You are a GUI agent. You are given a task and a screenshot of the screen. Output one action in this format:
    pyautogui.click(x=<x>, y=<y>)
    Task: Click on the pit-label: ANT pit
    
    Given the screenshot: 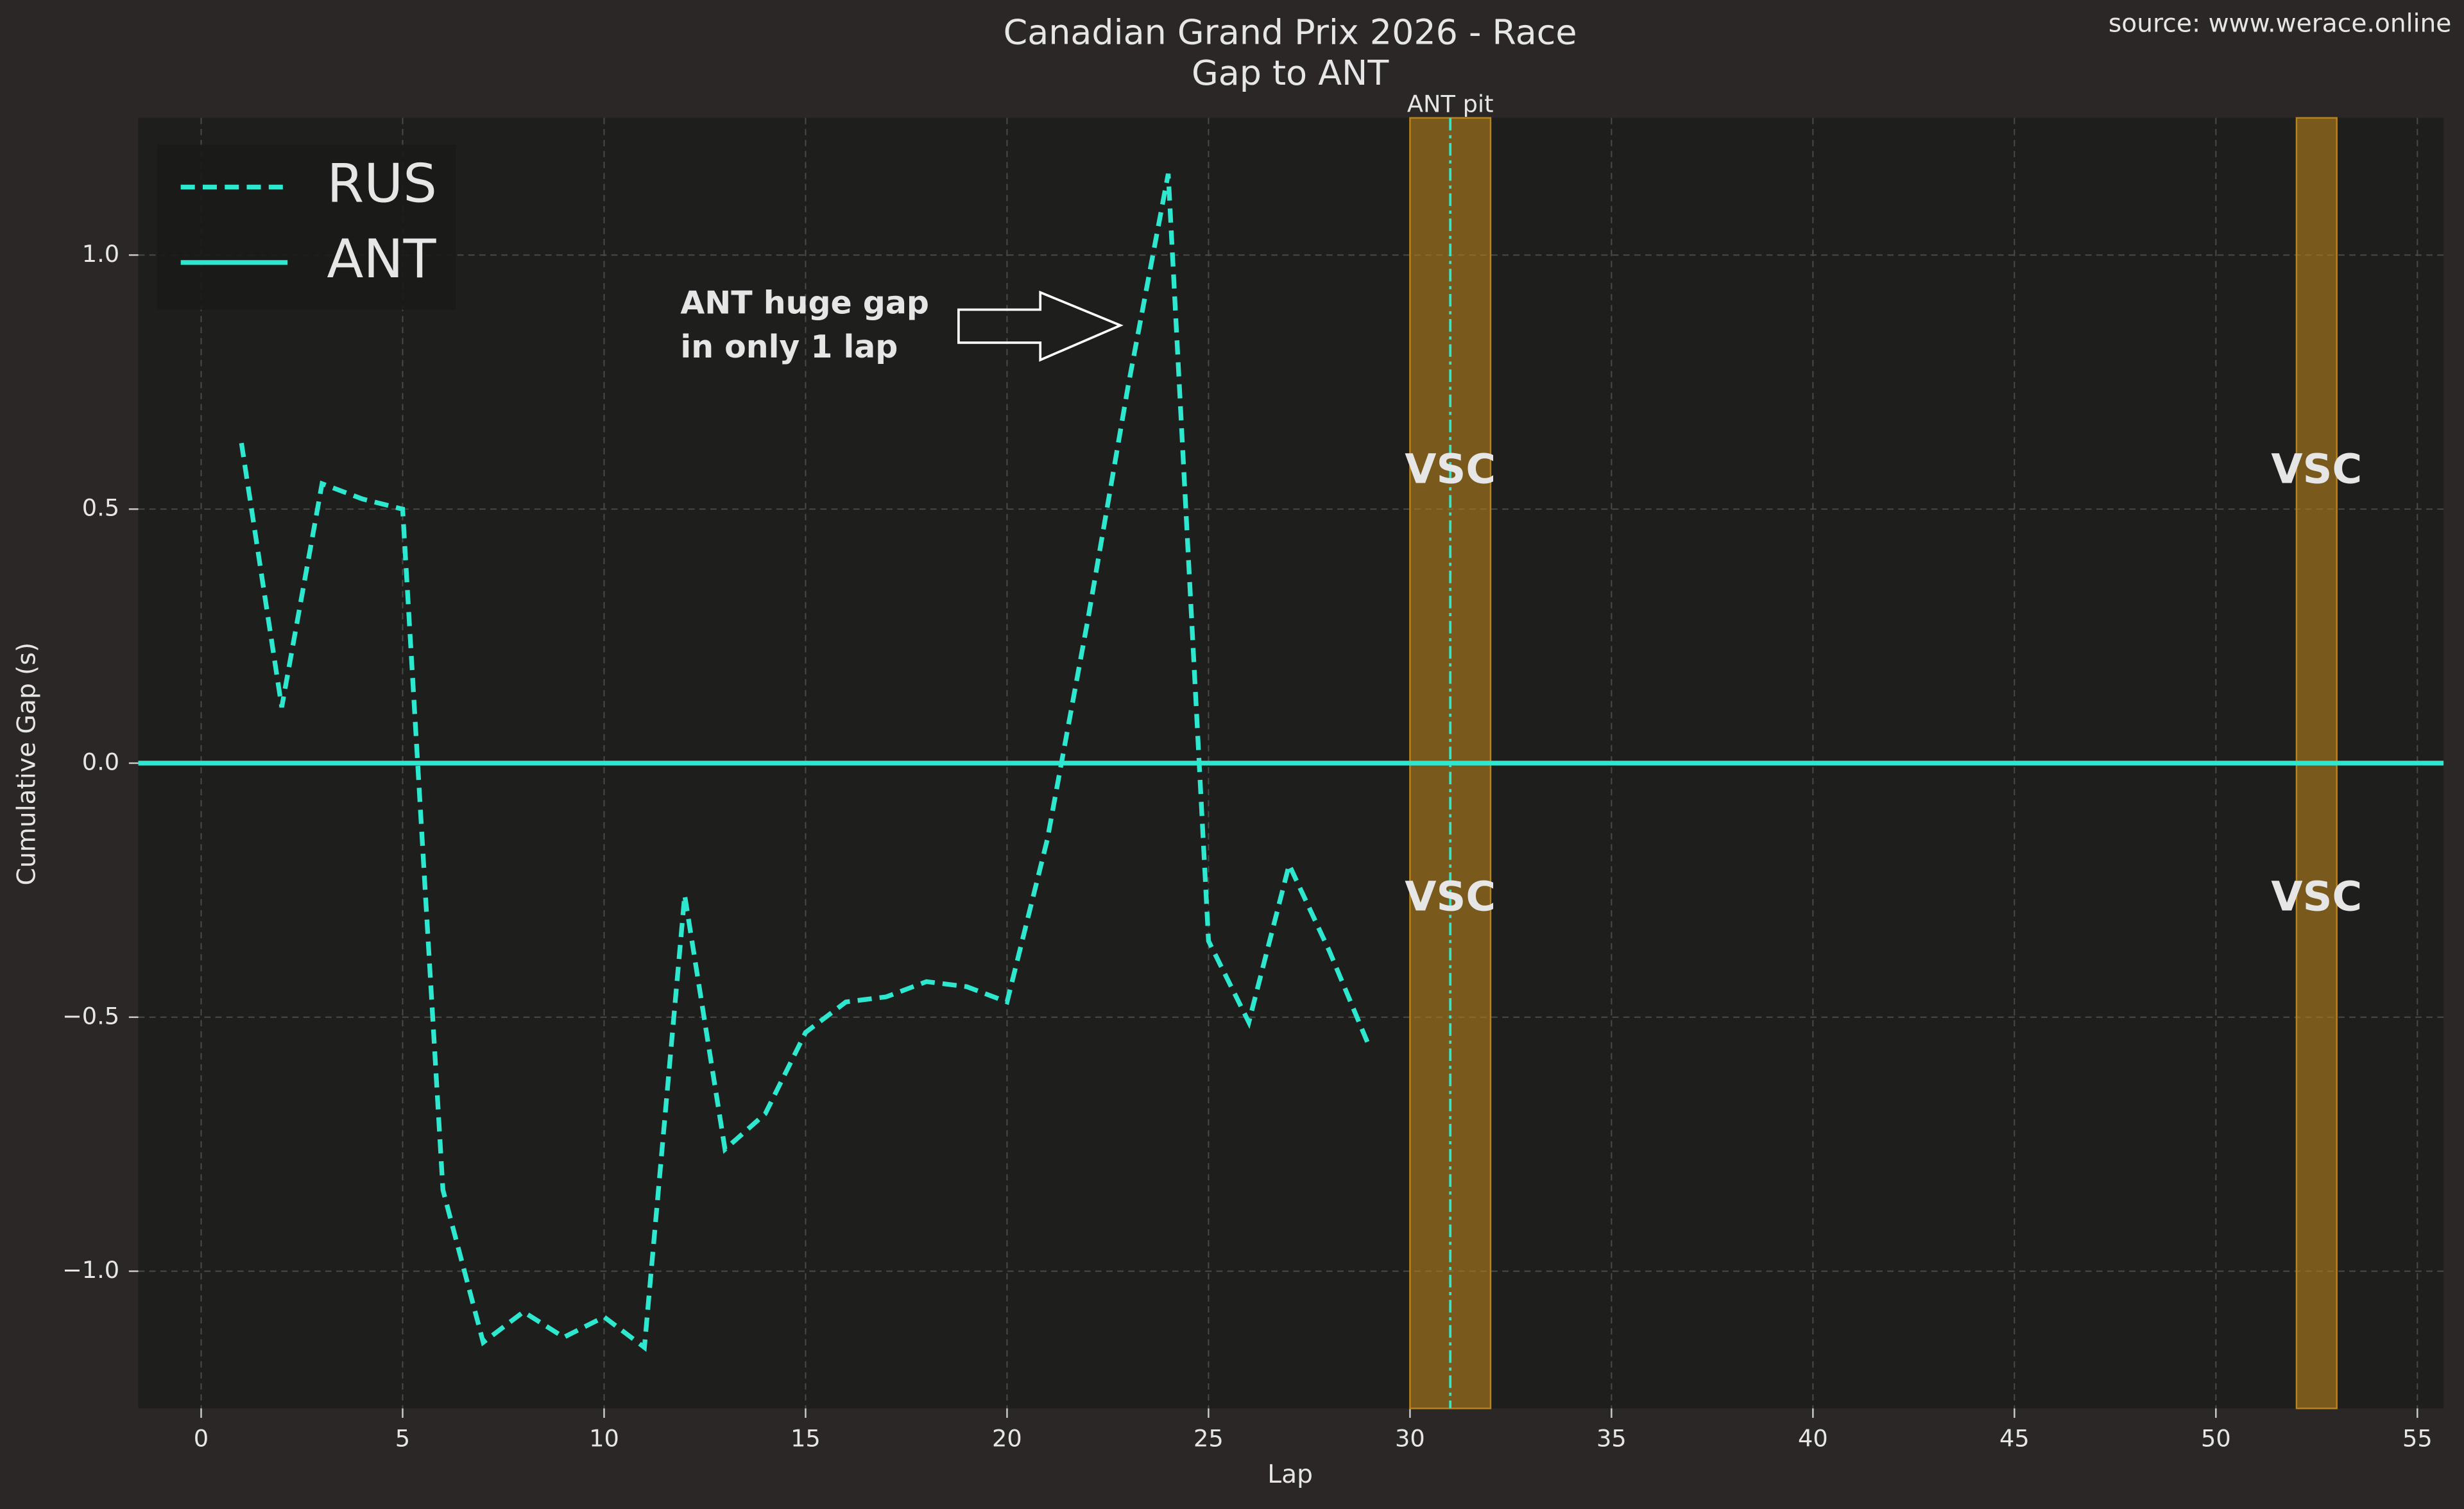 What is the action you would take?
    pyautogui.click(x=1451, y=104)
    